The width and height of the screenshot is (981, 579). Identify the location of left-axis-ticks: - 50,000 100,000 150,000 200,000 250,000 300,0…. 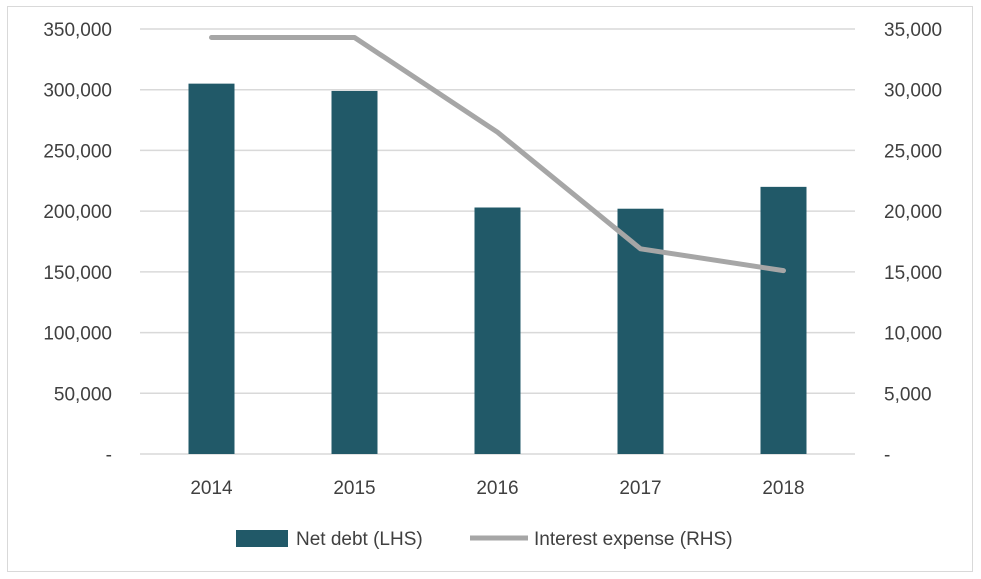
(77, 243).